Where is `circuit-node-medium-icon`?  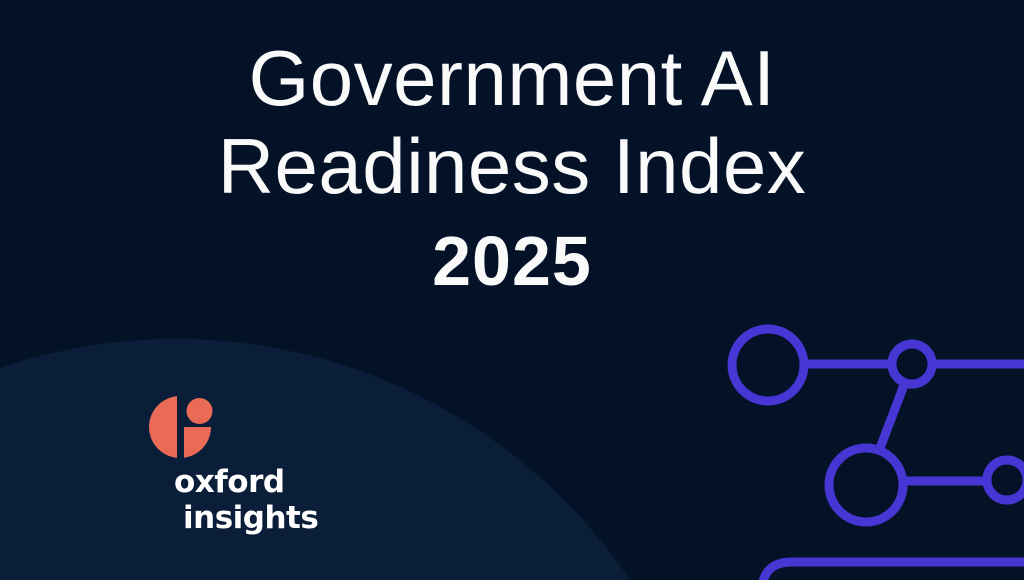
circuit-node-medium-icon is located at coordinates (866, 485).